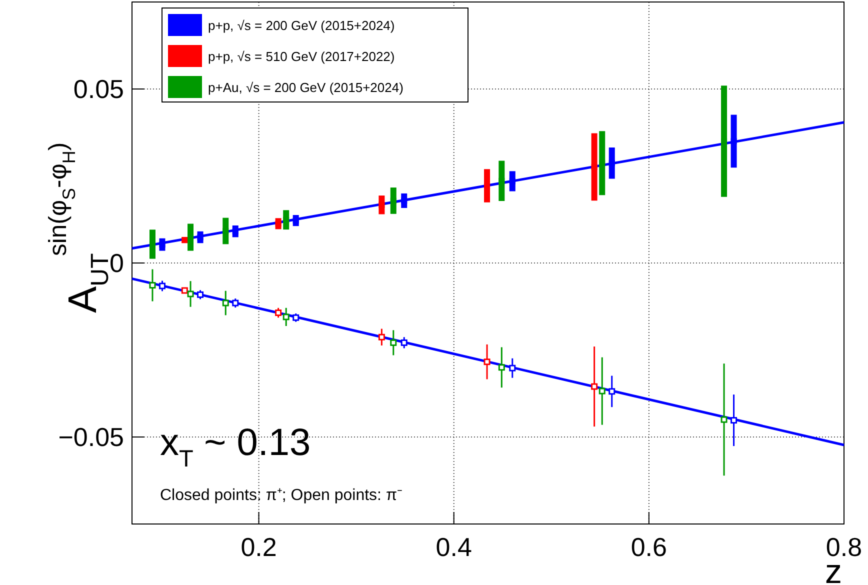 The image size is (868, 585). What do you see at coordinates (91, 437) in the screenshot?
I see `y-tick-label: −0.05` at bounding box center [91, 437].